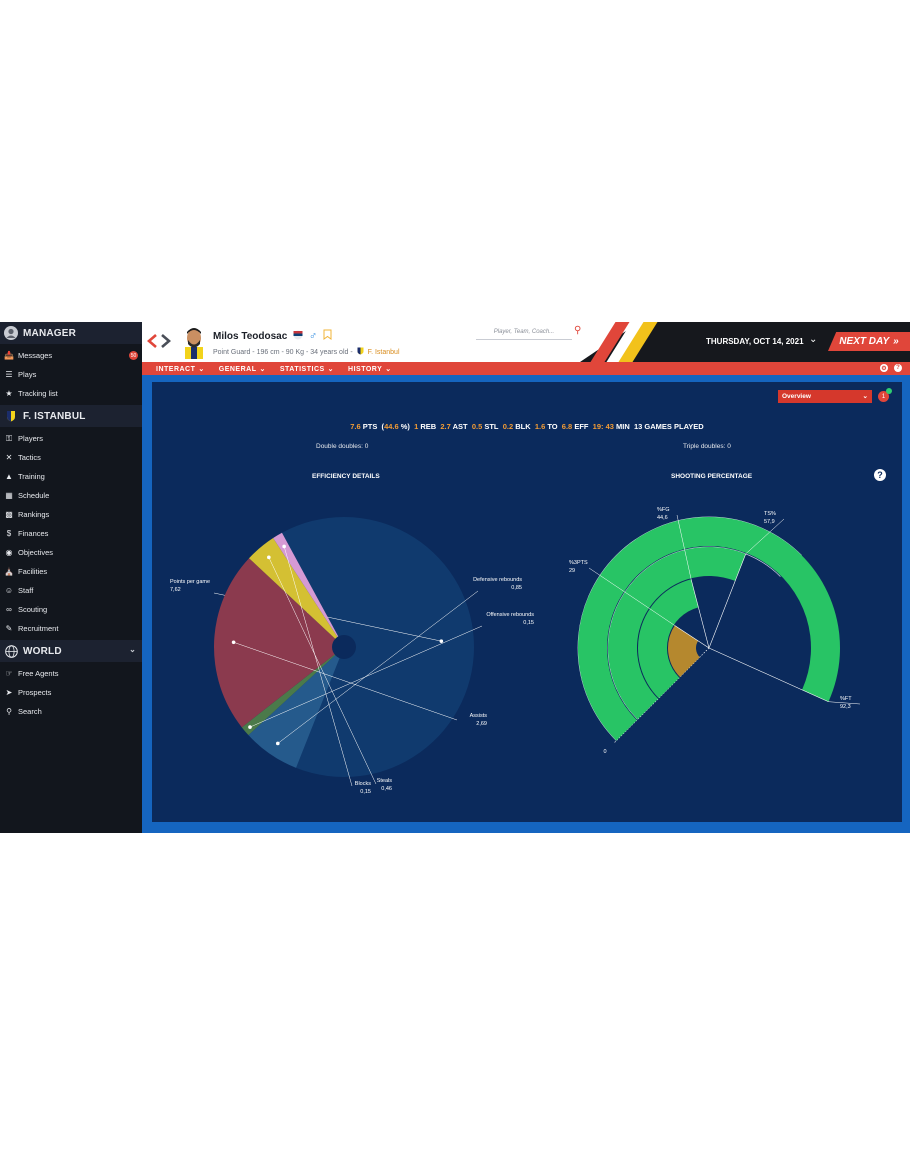 Image resolution: width=910 pixels, height=1155 pixels. I want to click on pie-slice-value: 0,15, so click(528, 623).